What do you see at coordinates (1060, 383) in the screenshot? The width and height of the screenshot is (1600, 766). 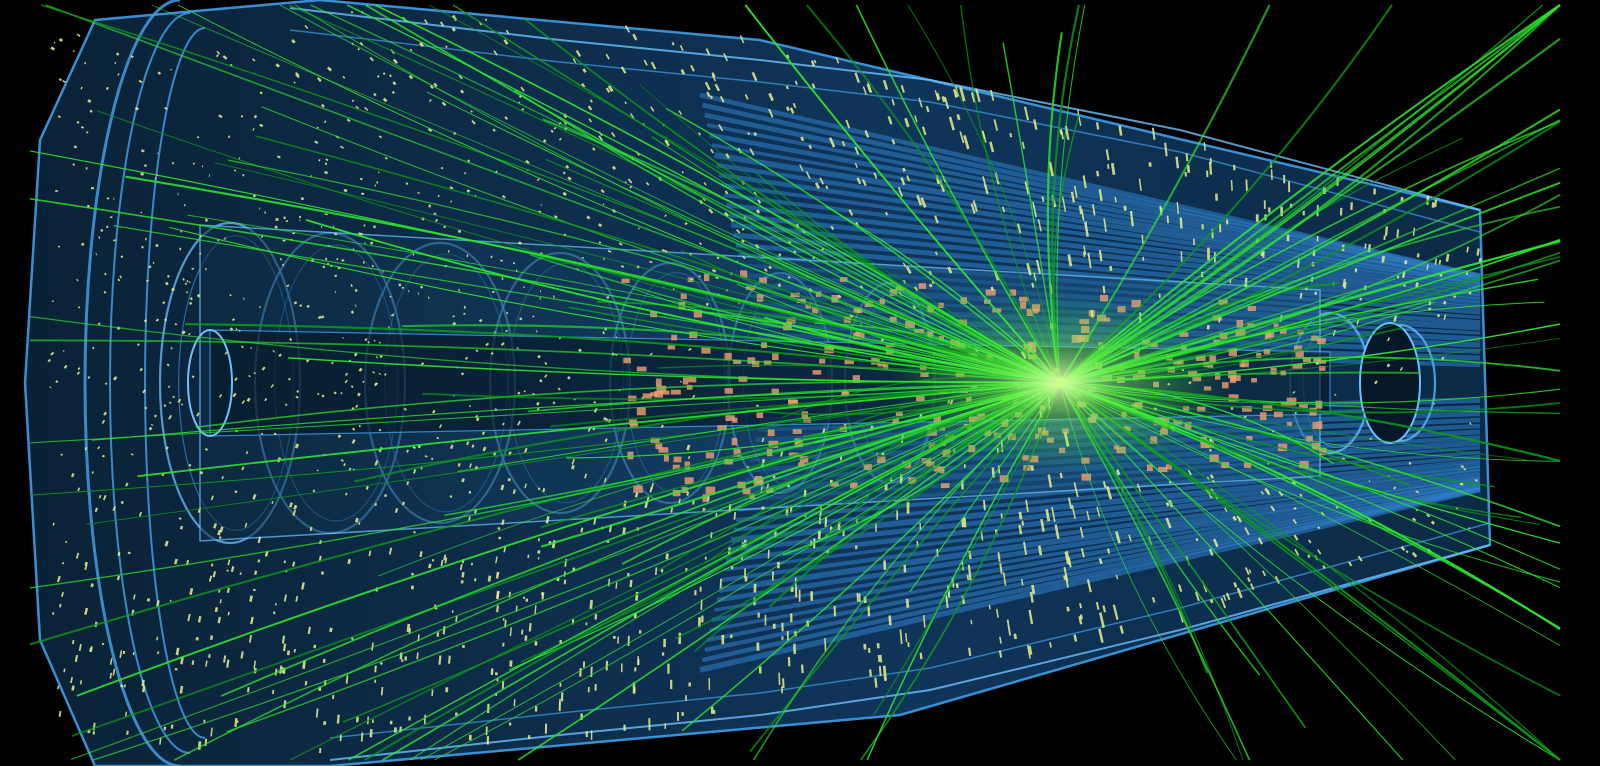 I see `vertex-point` at bounding box center [1060, 383].